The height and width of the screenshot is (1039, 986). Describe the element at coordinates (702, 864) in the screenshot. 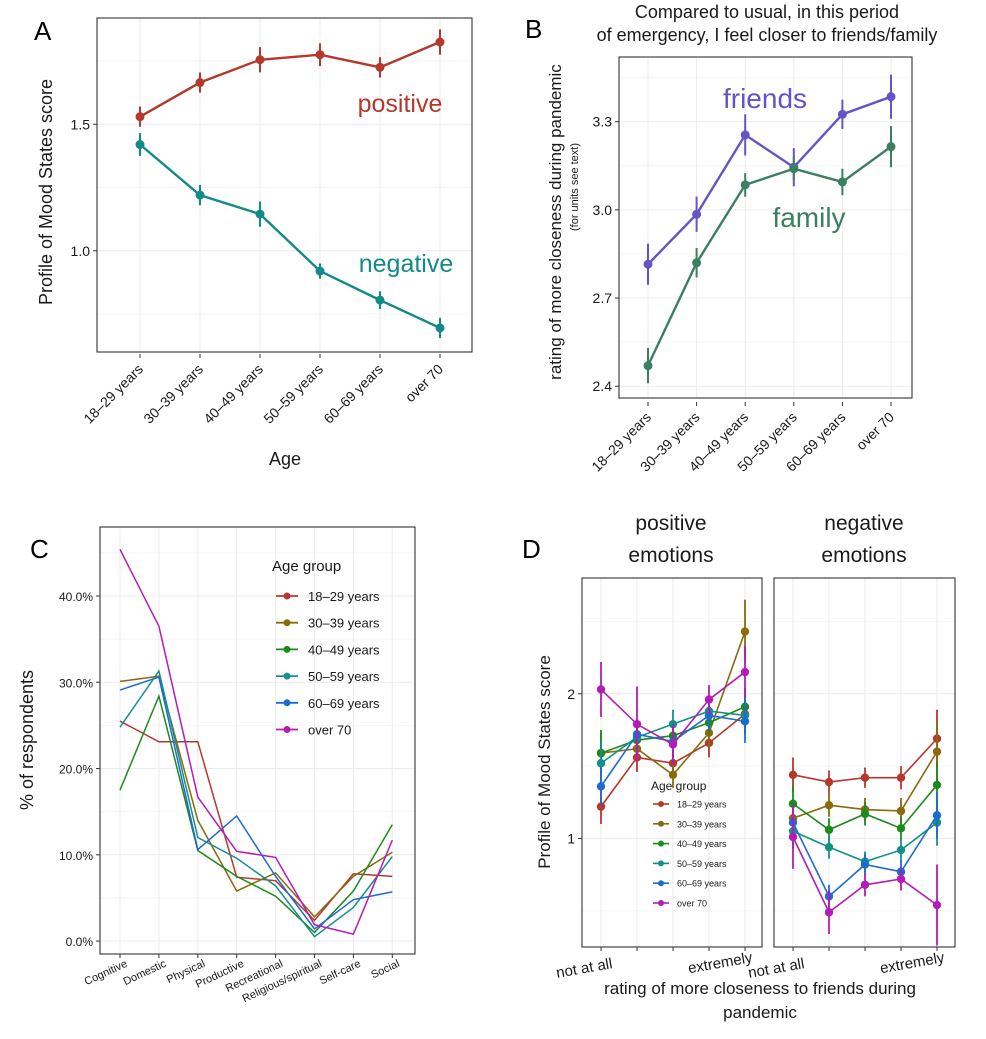

I see `d-legend-label: 50–59 years` at that location.